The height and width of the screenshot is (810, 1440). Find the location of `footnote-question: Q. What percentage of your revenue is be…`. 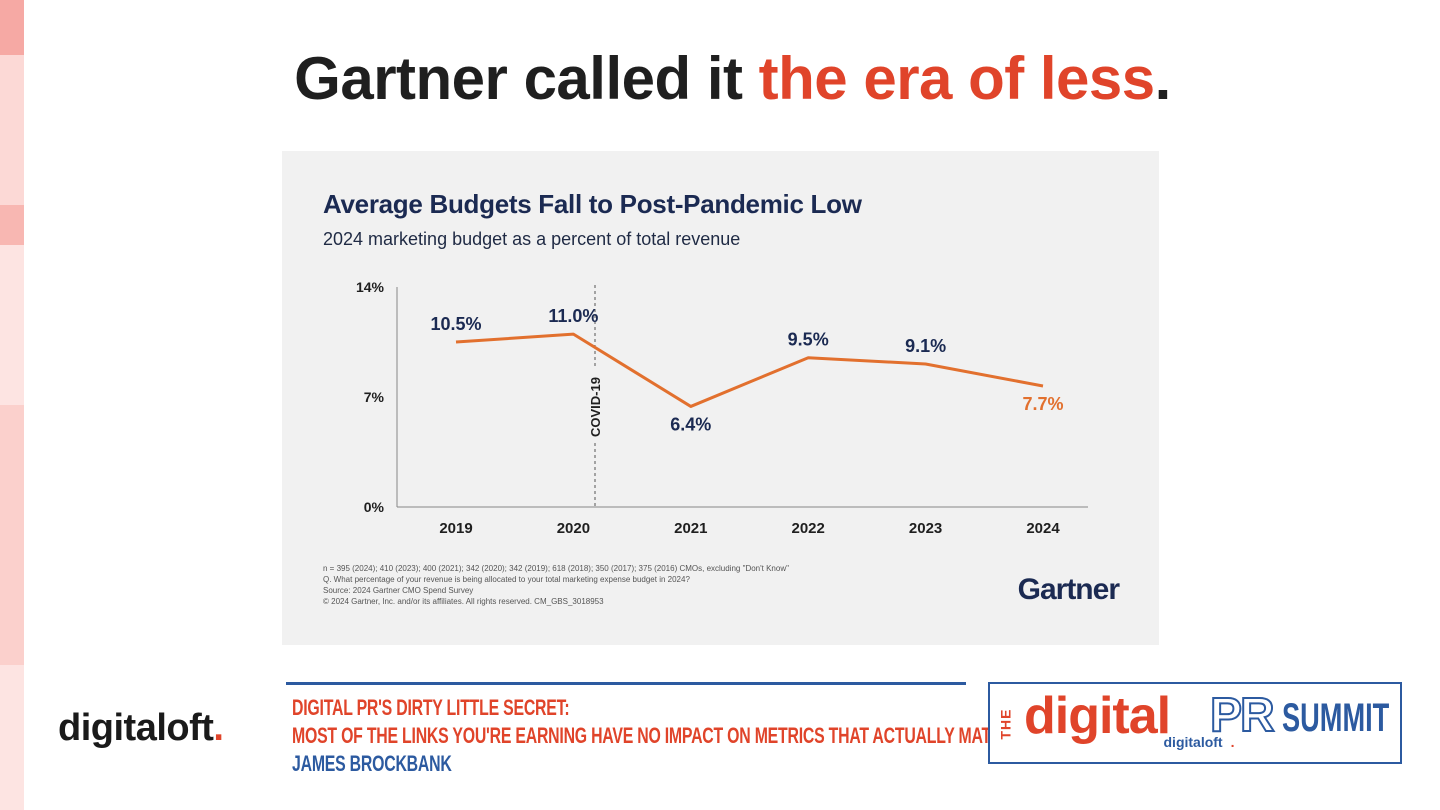

footnote-question: Q. What percentage of your revenue is be… is located at coordinates (506, 579).